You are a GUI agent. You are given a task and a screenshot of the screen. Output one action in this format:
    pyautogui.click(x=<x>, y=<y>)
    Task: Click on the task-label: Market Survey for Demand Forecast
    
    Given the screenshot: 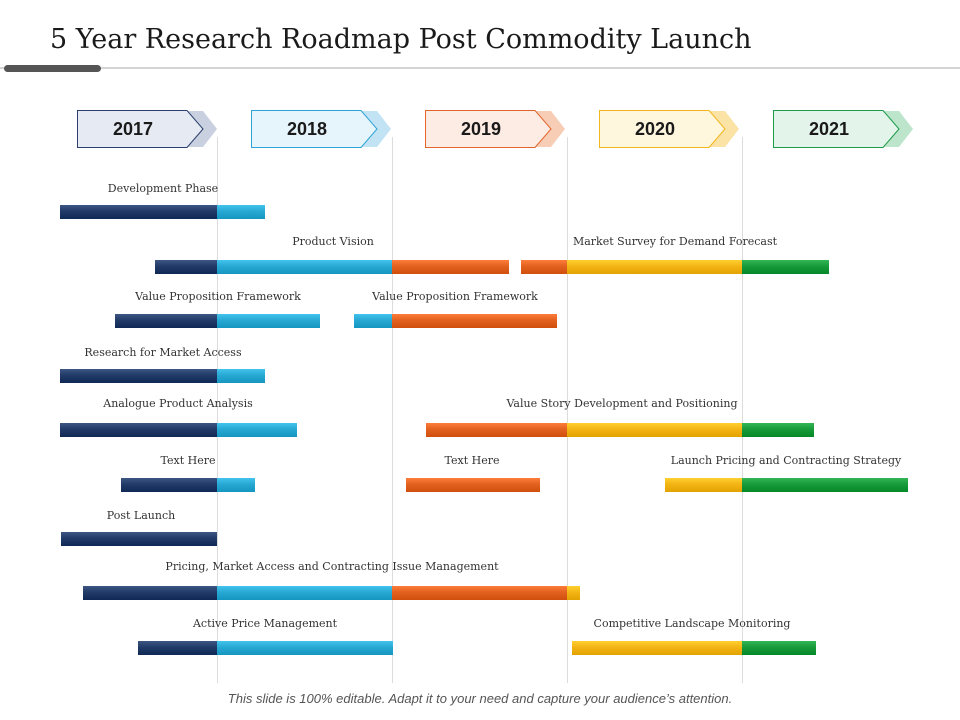 What is the action you would take?
    pyautogui.click(x=675, y=241)
    